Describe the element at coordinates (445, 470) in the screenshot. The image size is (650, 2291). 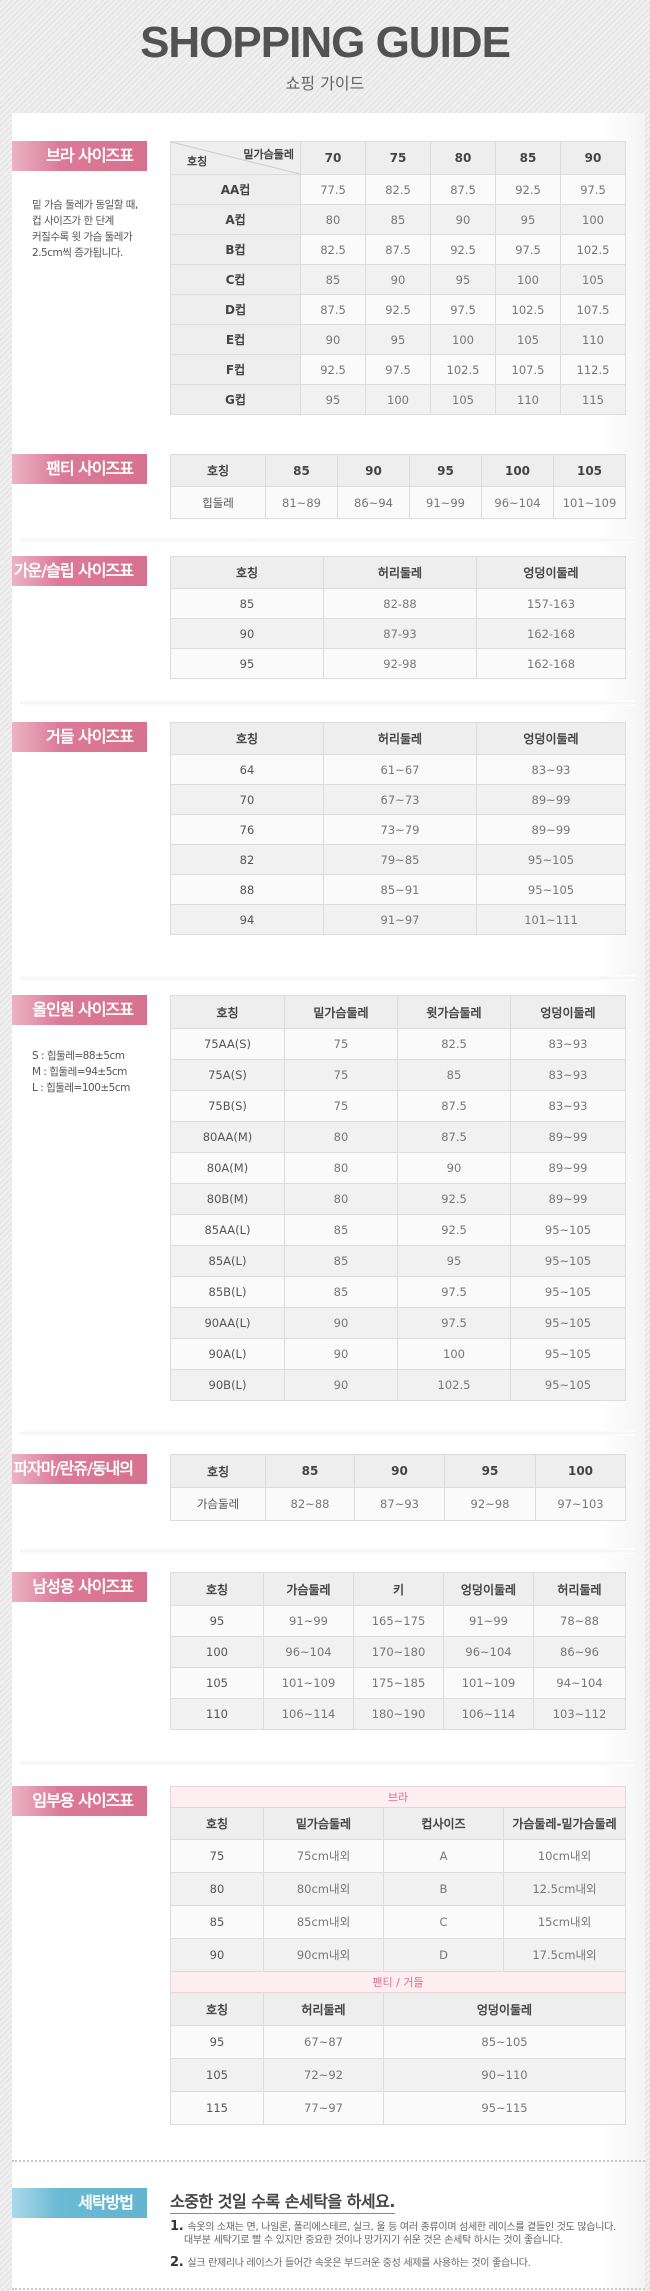
I see `column-header: 95` at that location.